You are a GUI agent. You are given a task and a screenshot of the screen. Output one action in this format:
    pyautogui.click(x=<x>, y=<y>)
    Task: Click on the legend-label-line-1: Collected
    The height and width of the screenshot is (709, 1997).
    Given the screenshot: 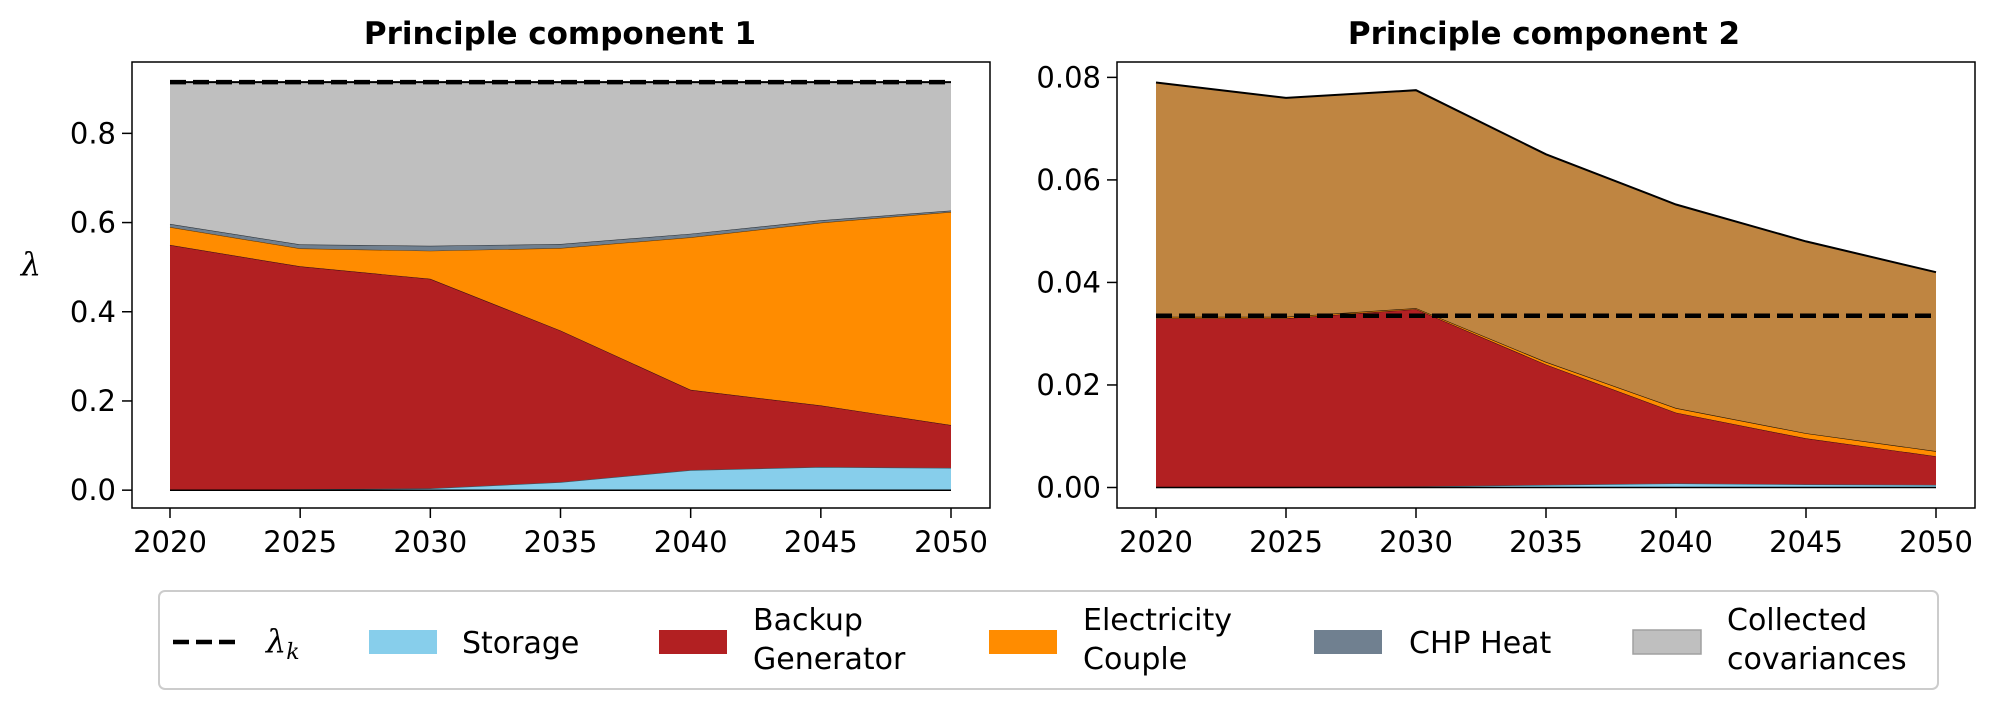 What is the action you would take?
    pyautogui.click(x=1797, y=620)
    